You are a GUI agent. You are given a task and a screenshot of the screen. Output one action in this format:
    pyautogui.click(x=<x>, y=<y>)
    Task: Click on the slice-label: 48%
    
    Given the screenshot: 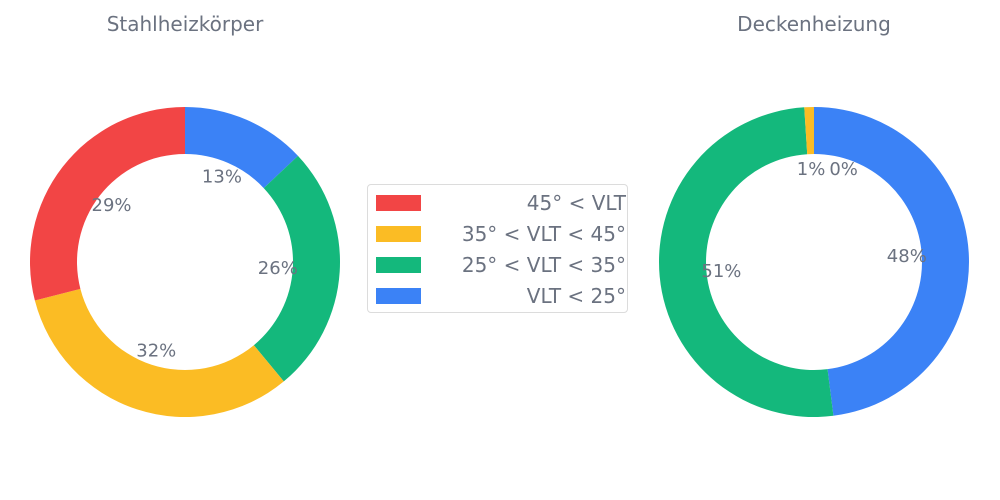 What is the action you would take?
    pyautogui.click(x=907, y=256)
    